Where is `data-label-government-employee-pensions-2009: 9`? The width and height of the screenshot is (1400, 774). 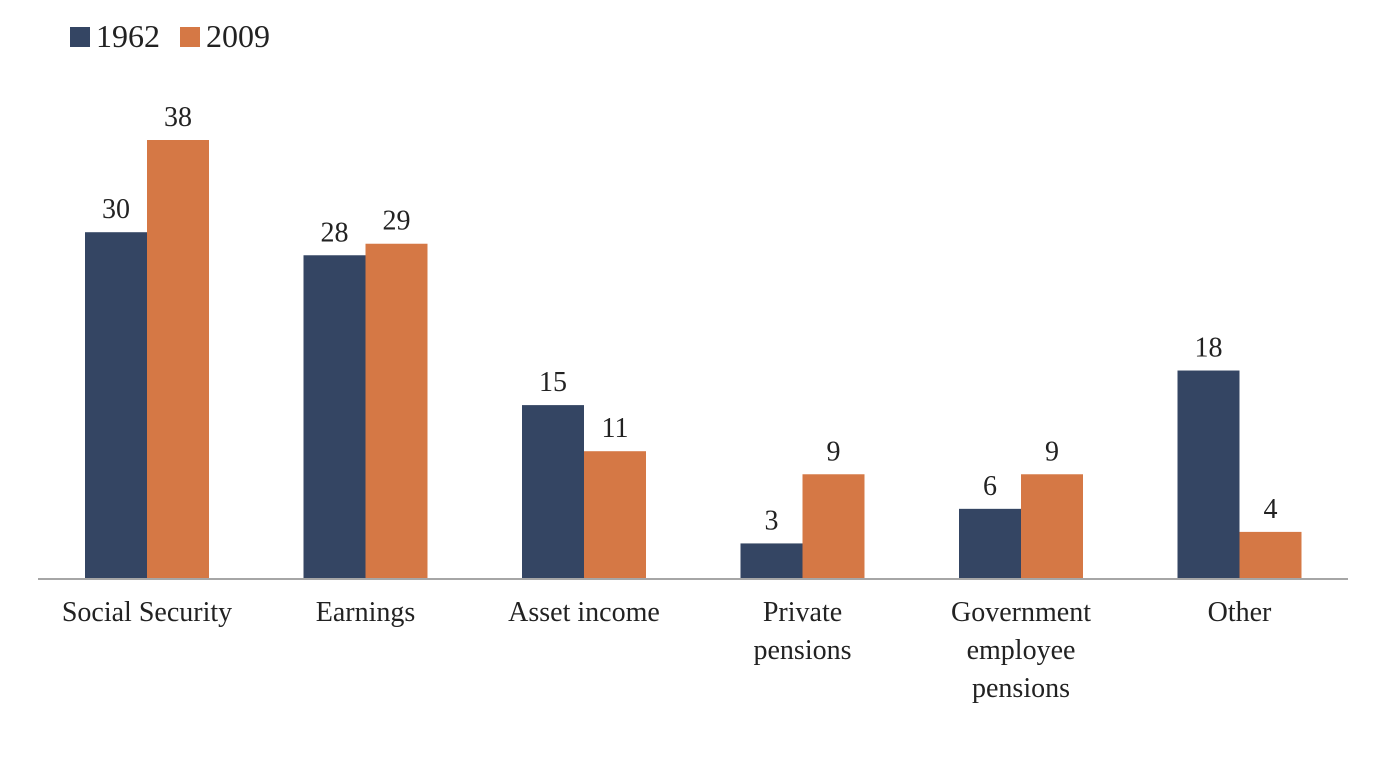 data-label-government-employee-pensions-2009: 9 is located at coordinates (1052, 451).